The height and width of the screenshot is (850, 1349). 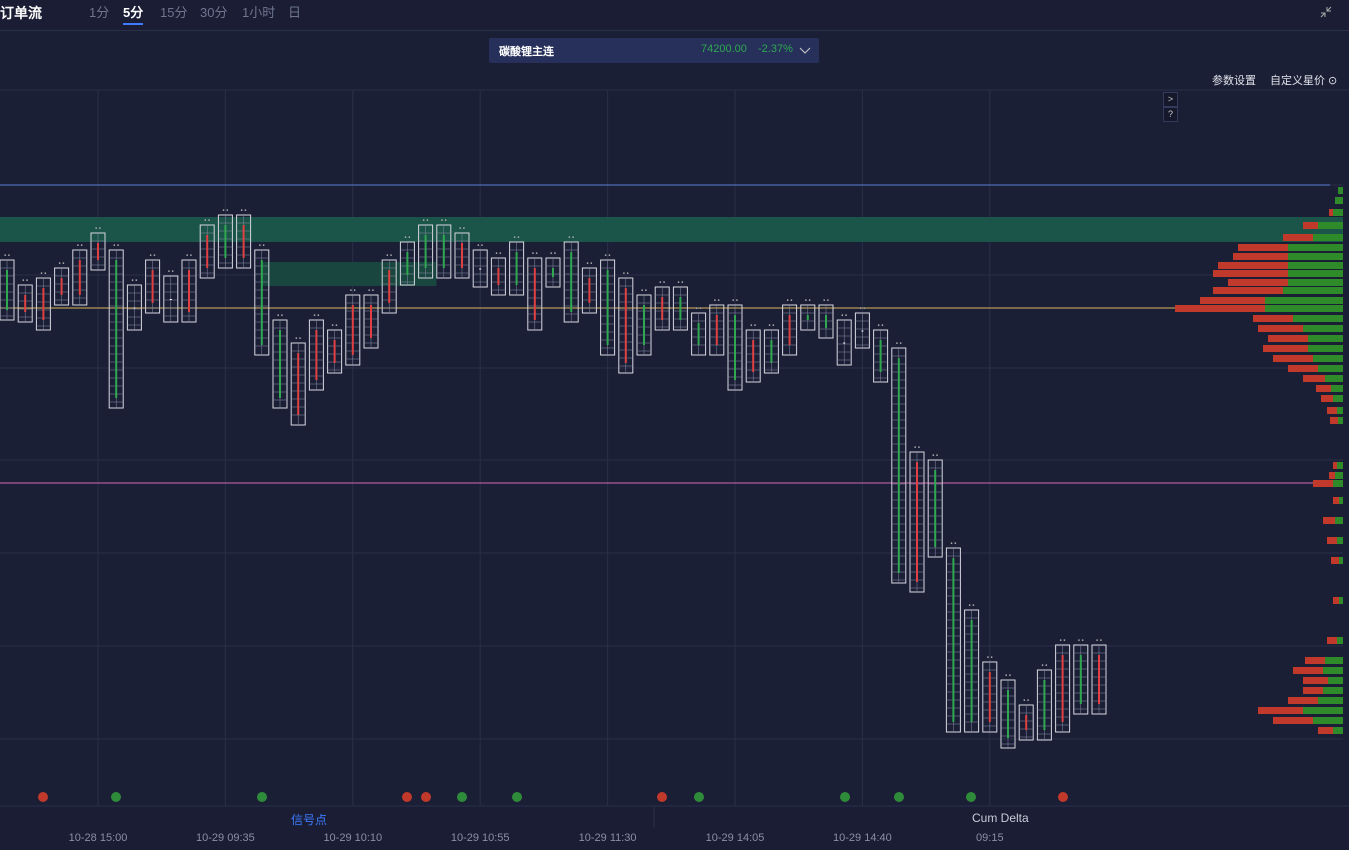 I want to click on tab: 1分, so click(x=99, y=12).